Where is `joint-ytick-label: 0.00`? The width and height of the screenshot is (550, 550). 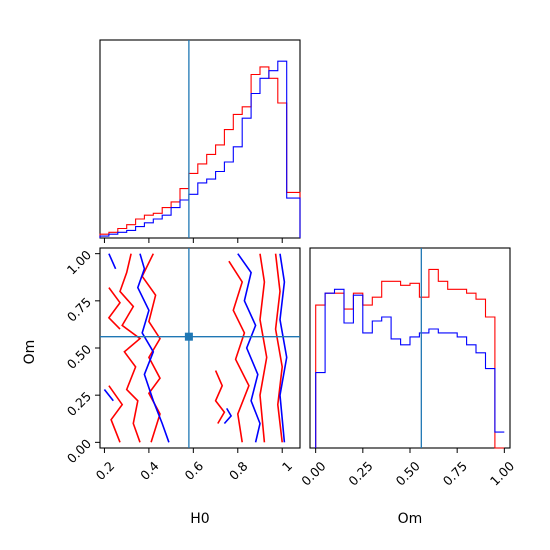 joint-ytick-label: 0.00 is located at coordinates (79, 451).